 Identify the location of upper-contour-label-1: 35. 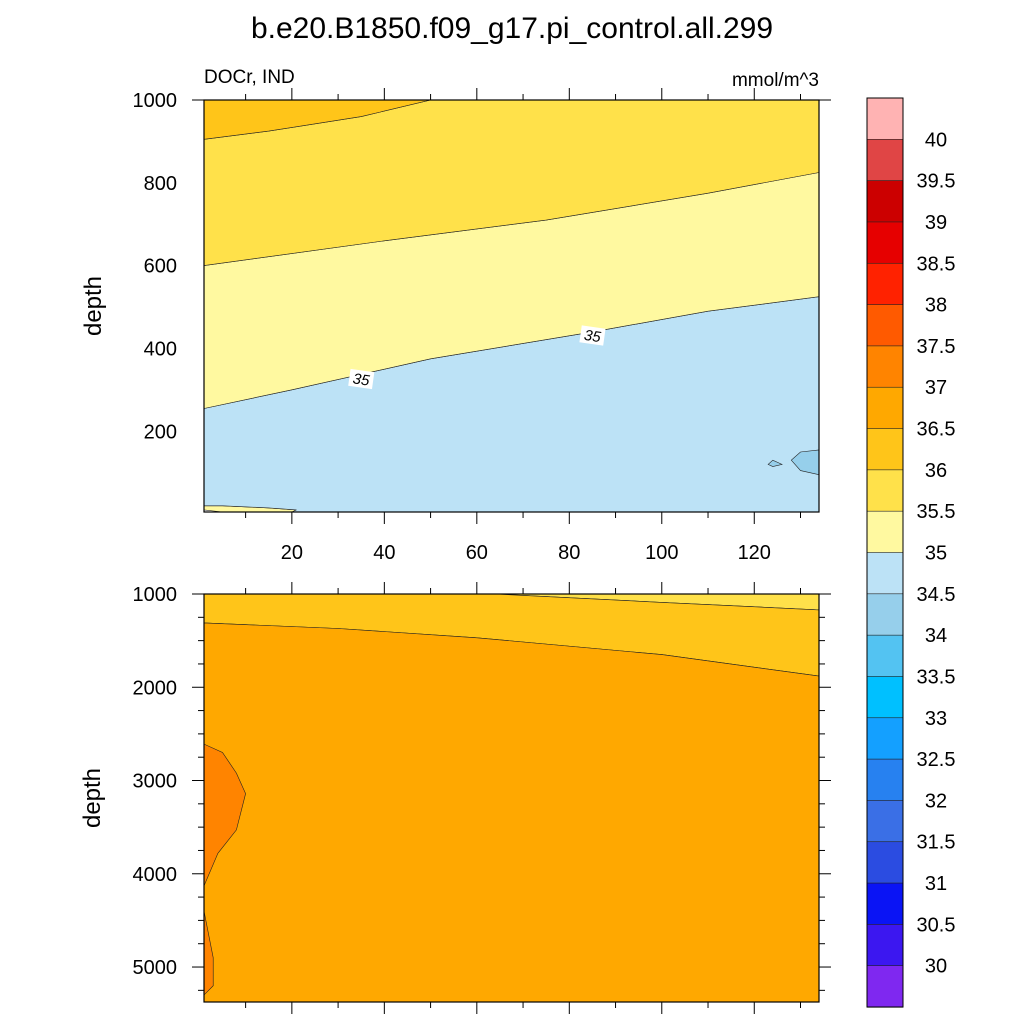
(592, 335).